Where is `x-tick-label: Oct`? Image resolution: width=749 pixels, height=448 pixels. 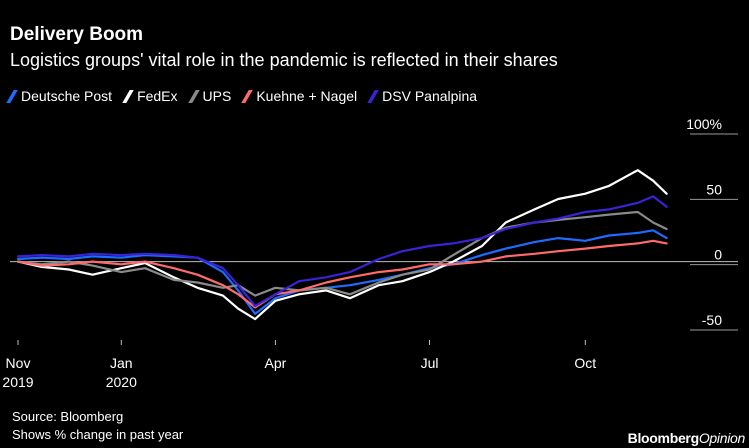 x-tick-label: Oct is located at coordinates (585, 363).